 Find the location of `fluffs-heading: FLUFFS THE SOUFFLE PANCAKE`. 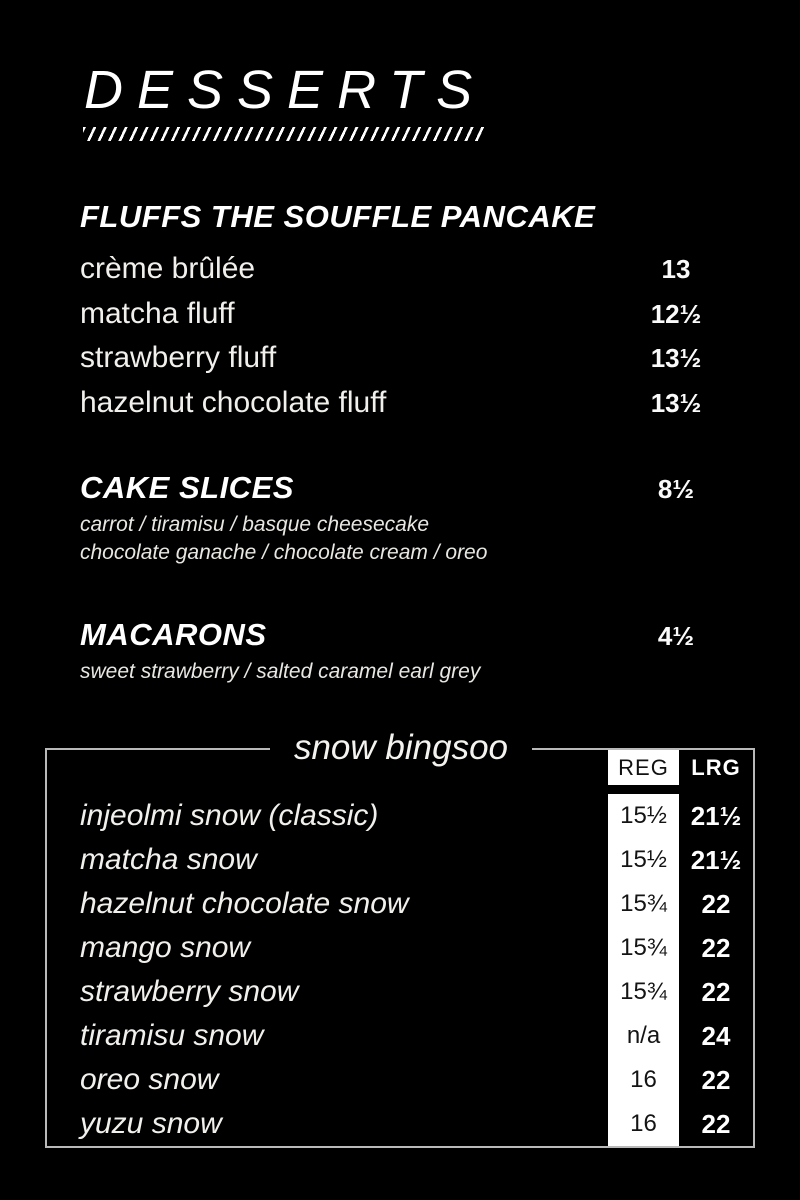

fluffs-heading: FLUFFS THE SOUFFLE PANCAKE is located at coordinates (338, 216).